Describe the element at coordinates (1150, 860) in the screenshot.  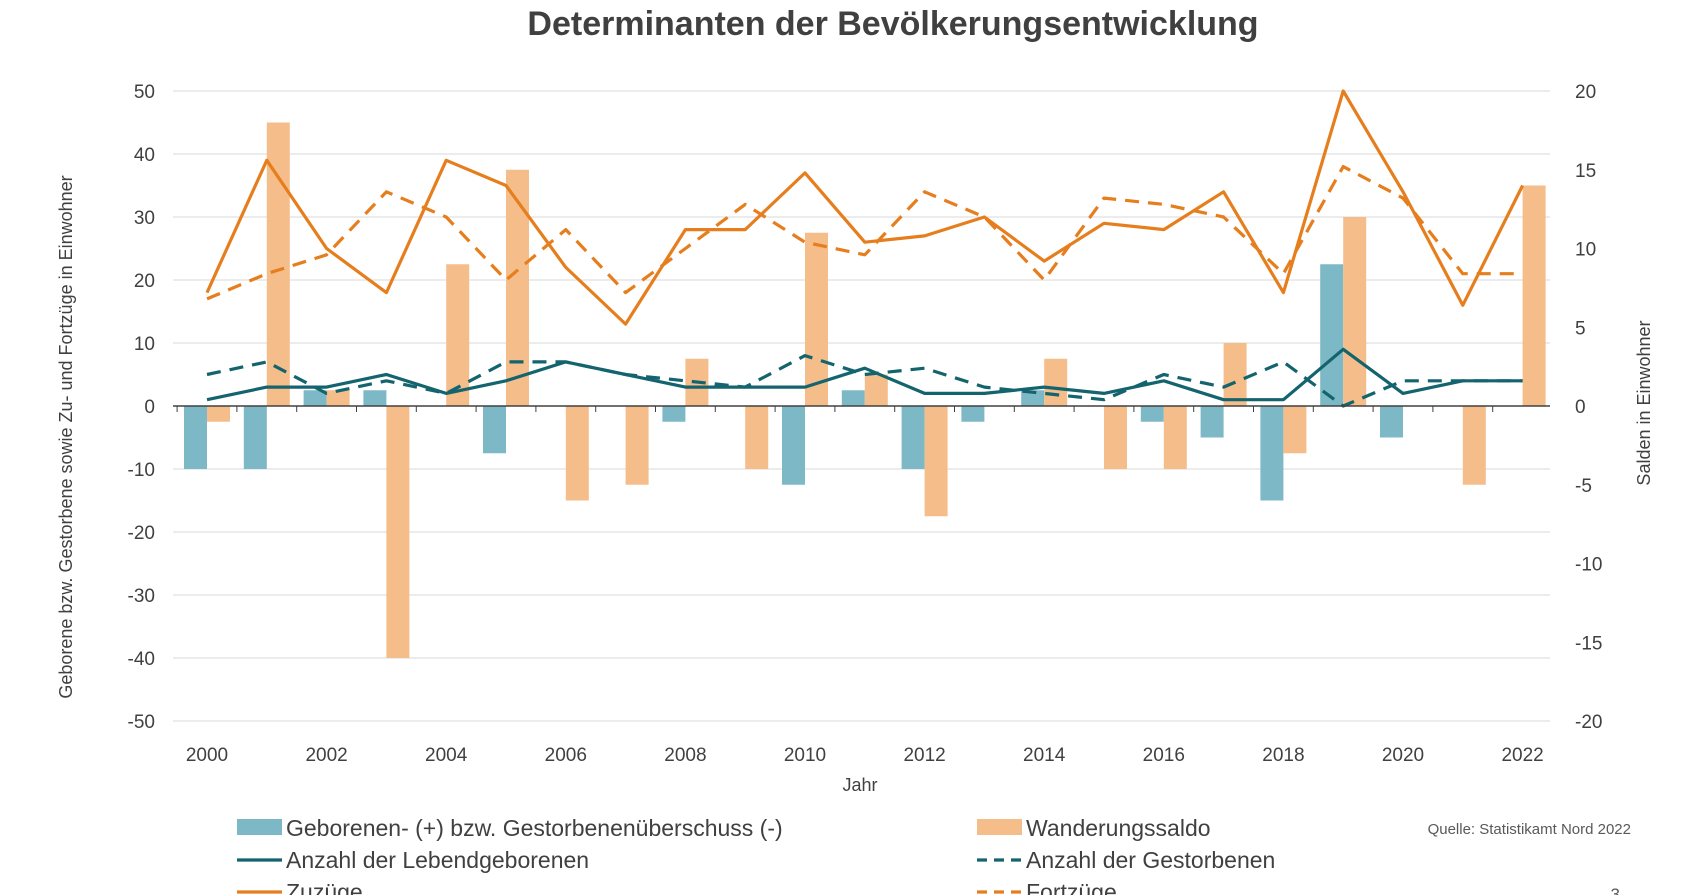
I see `legend-label: Anzahl der Gestorbenen` at that location.